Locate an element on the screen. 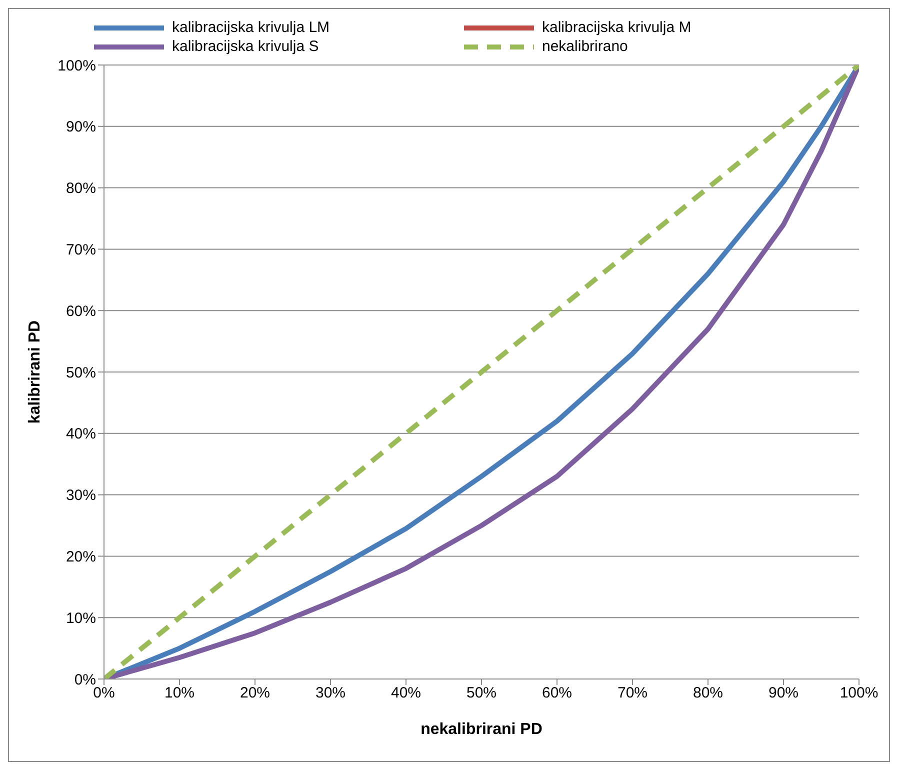 The width and height of the screenshot is (898, 772). y-axis-title: kalibrirani PD is located at coordinates (35, 372).